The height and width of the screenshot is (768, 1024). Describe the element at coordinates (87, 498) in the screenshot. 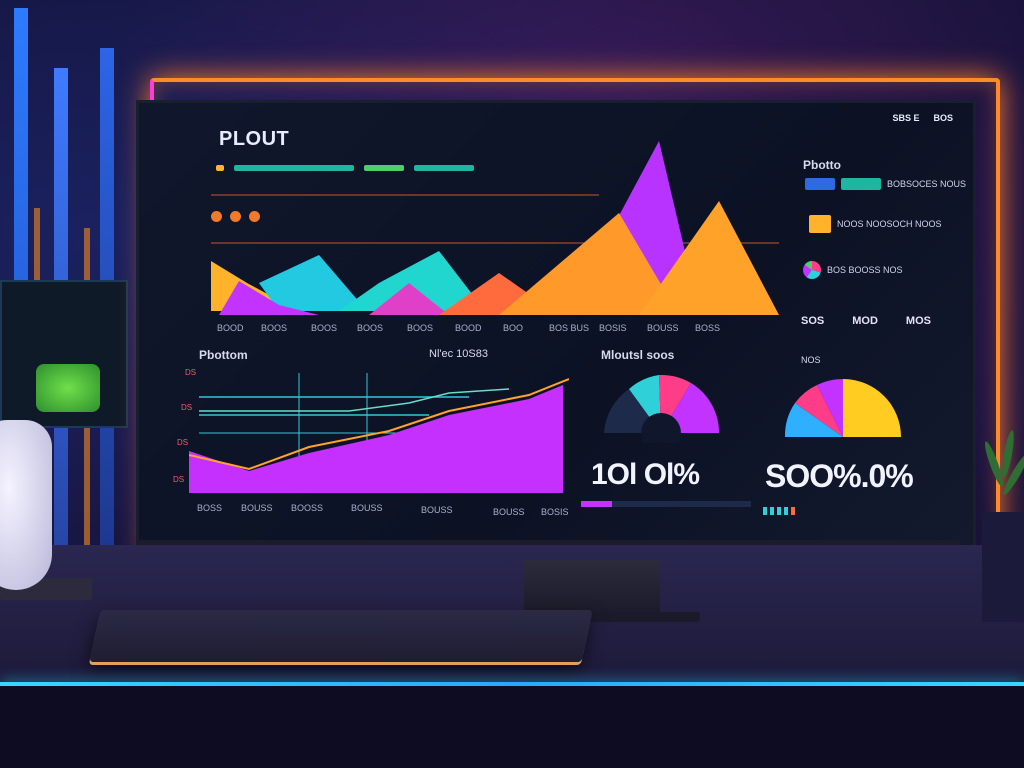

I see `bg-light-bar` at that location.